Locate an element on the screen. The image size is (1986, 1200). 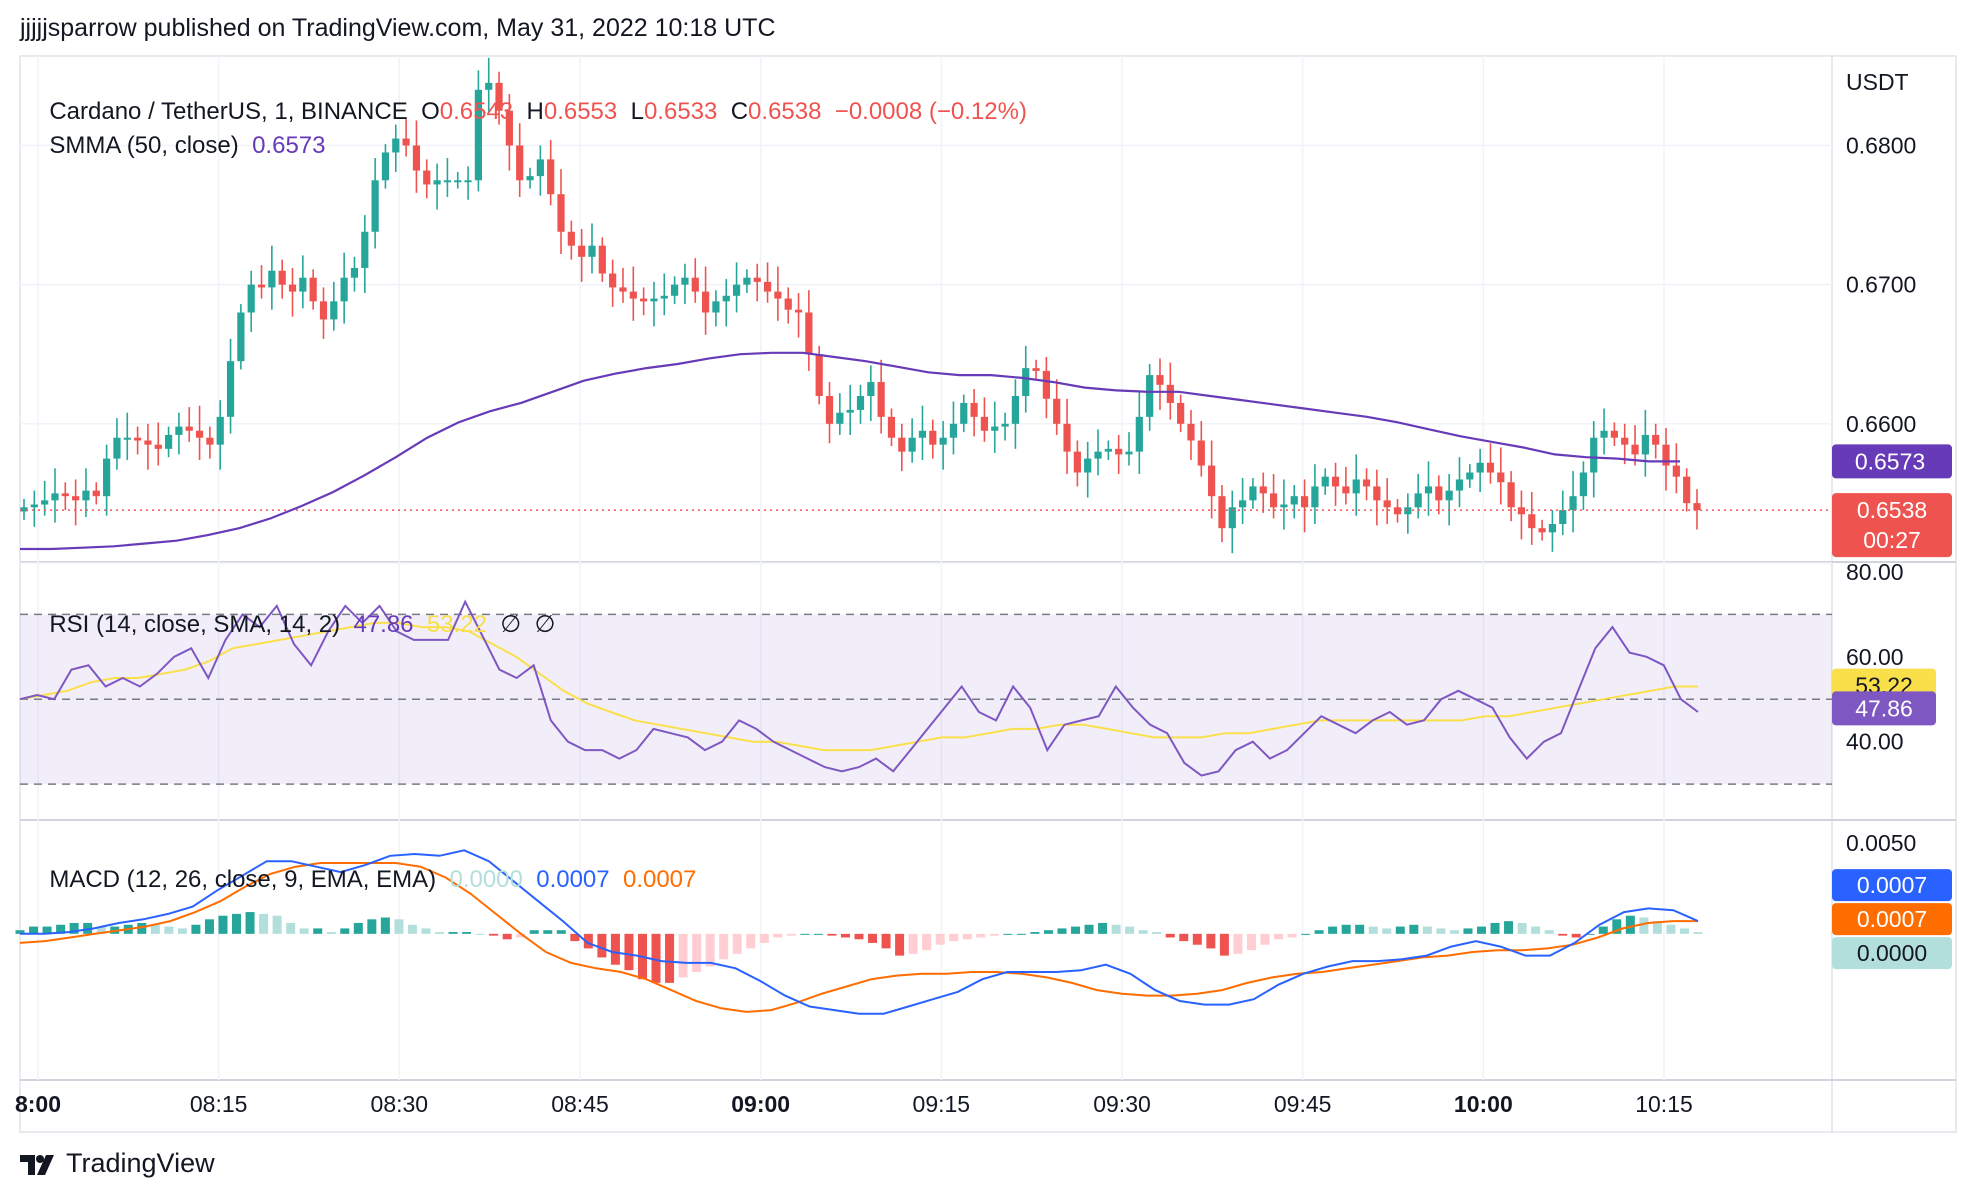
footer: TradingView is located at coordinates (117, 1163).